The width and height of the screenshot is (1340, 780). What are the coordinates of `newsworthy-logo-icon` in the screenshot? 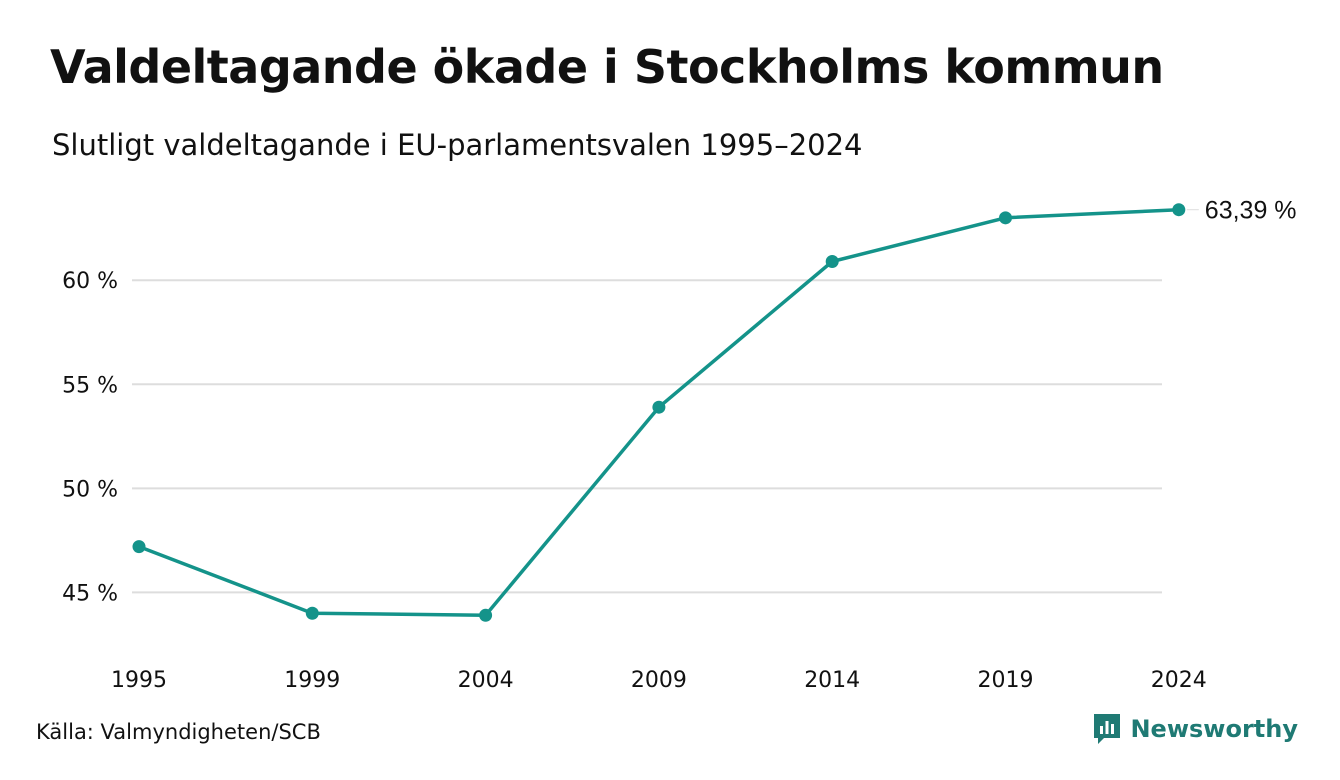 It's located at (1107, 729).